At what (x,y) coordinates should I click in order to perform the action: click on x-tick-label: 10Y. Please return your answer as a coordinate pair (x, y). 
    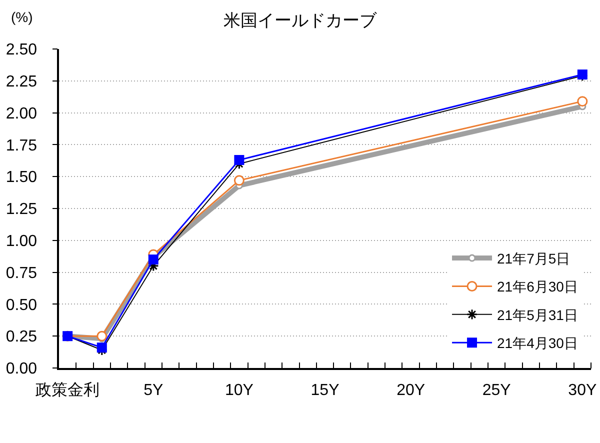
    Looking at the image, I should click on (239, 390).